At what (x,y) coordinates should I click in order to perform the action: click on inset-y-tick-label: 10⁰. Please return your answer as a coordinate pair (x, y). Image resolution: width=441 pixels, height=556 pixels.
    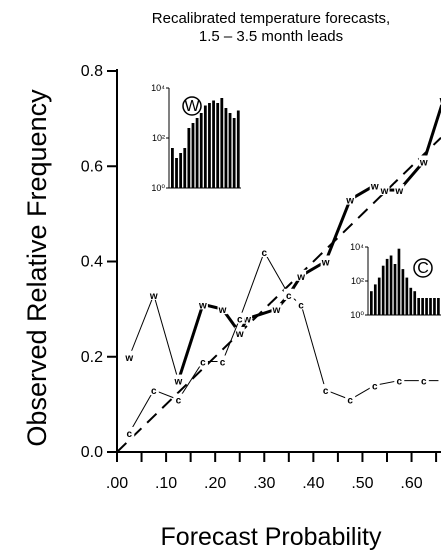
    Looking at the image, I should click on (158, 188).